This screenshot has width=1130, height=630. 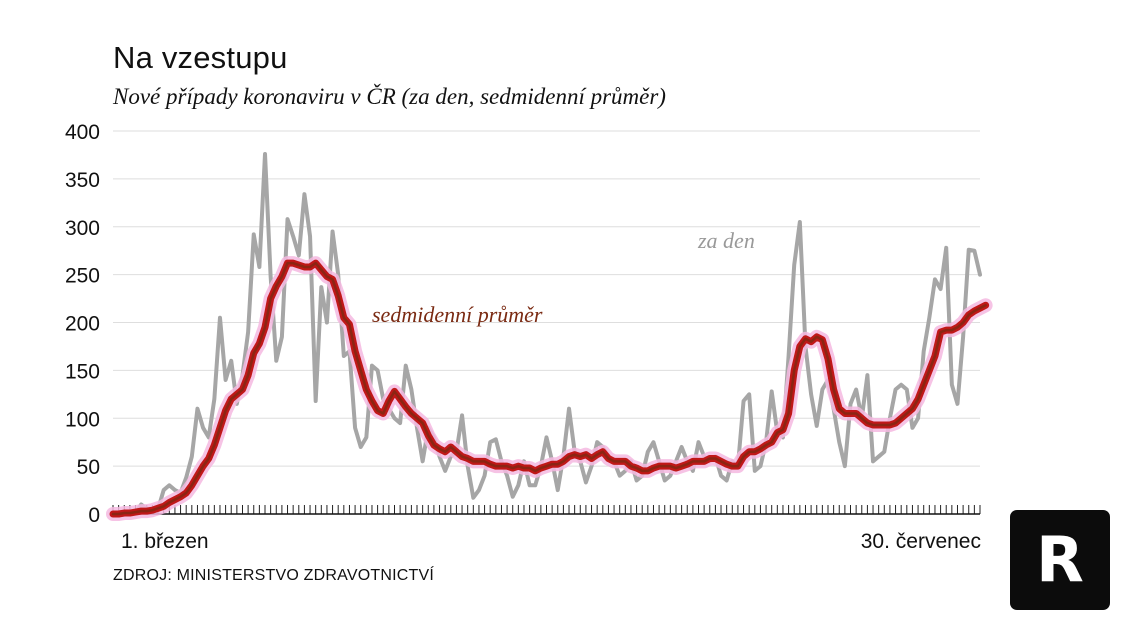 I want to click on x-tick-label-start: 1. březen, so click(x=165, y=541).